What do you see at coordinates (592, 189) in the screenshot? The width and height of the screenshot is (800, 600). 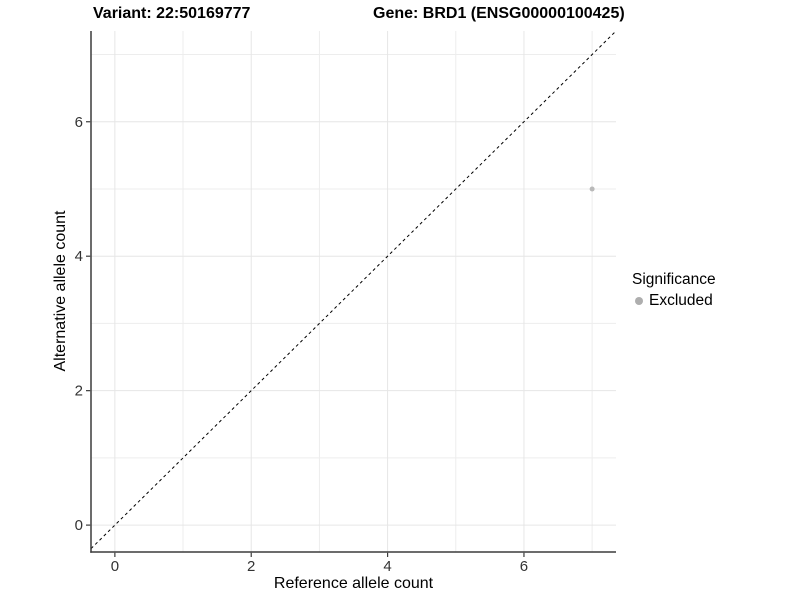 I see `data-point` at bounding box center [592, 189].